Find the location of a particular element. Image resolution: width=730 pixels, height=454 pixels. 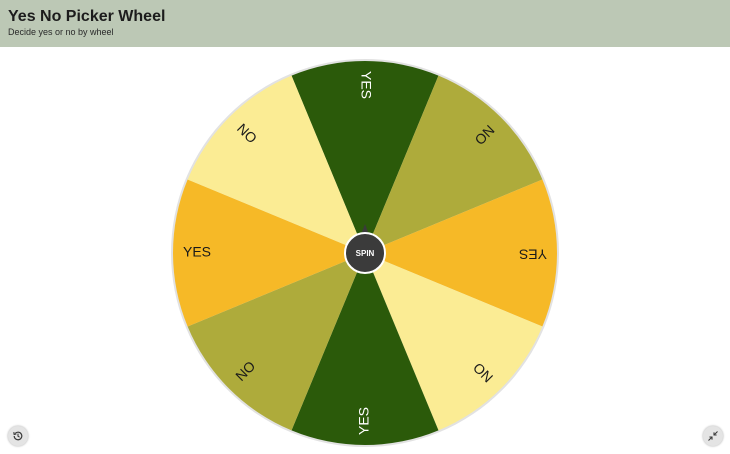

history-button is located at coordinates (18, 436).